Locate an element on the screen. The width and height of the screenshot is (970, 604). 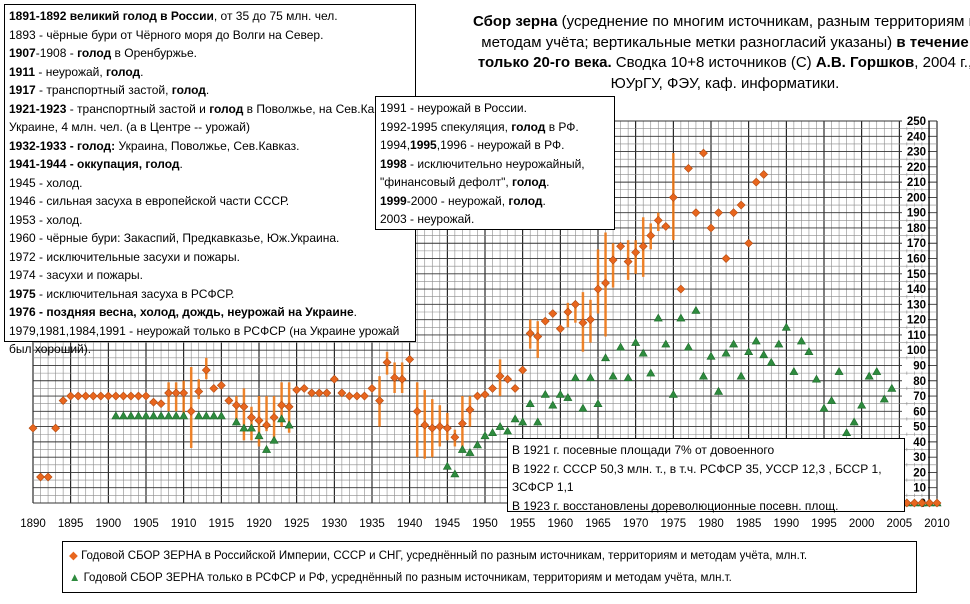
event-text: 1945 - холод. is located at coordinates (46, 182).